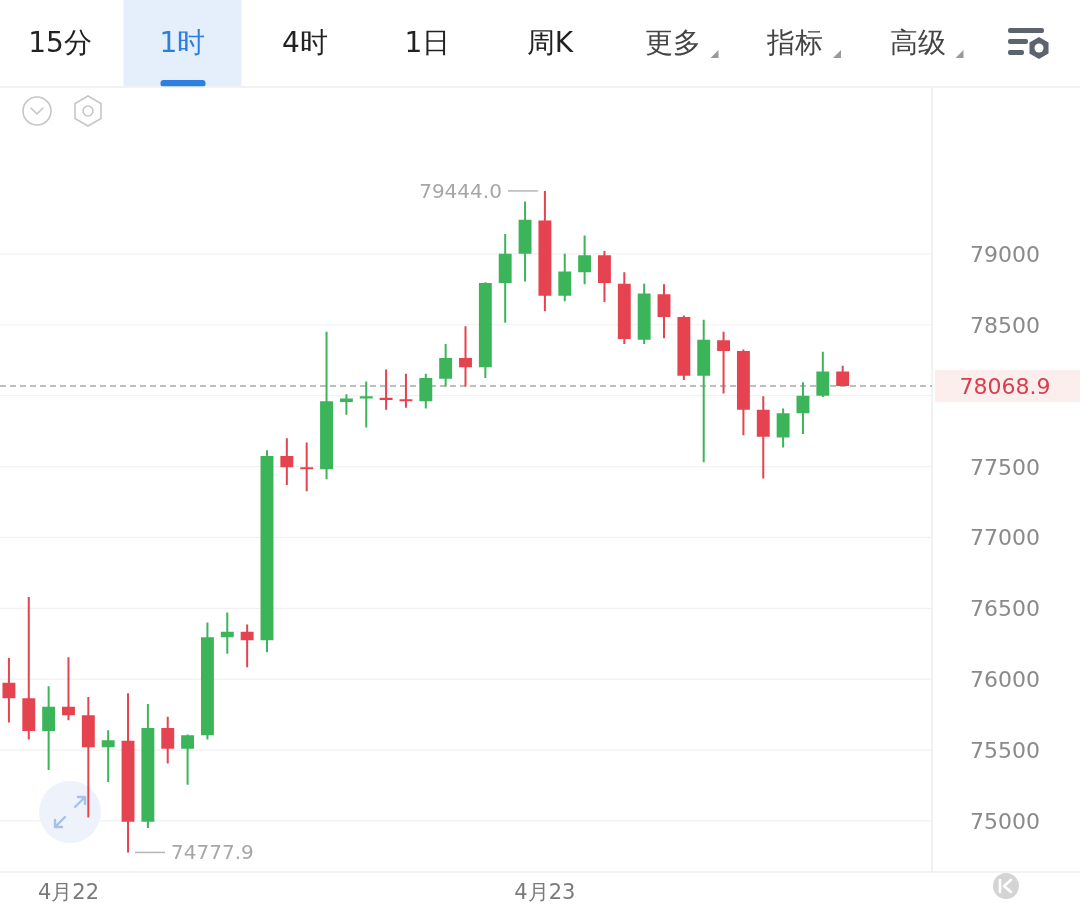 Image resolution: width=1080 pixels, height=907 pixels. I want to click on x-tick-label: 4月22, so click(68, 892).